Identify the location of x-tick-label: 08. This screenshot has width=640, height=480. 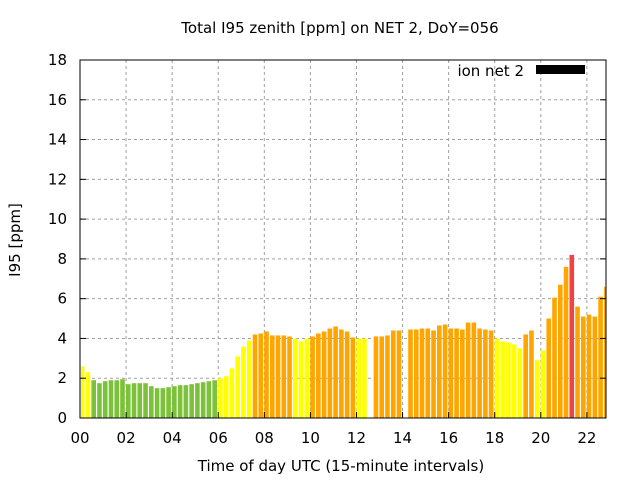
(264, 438).